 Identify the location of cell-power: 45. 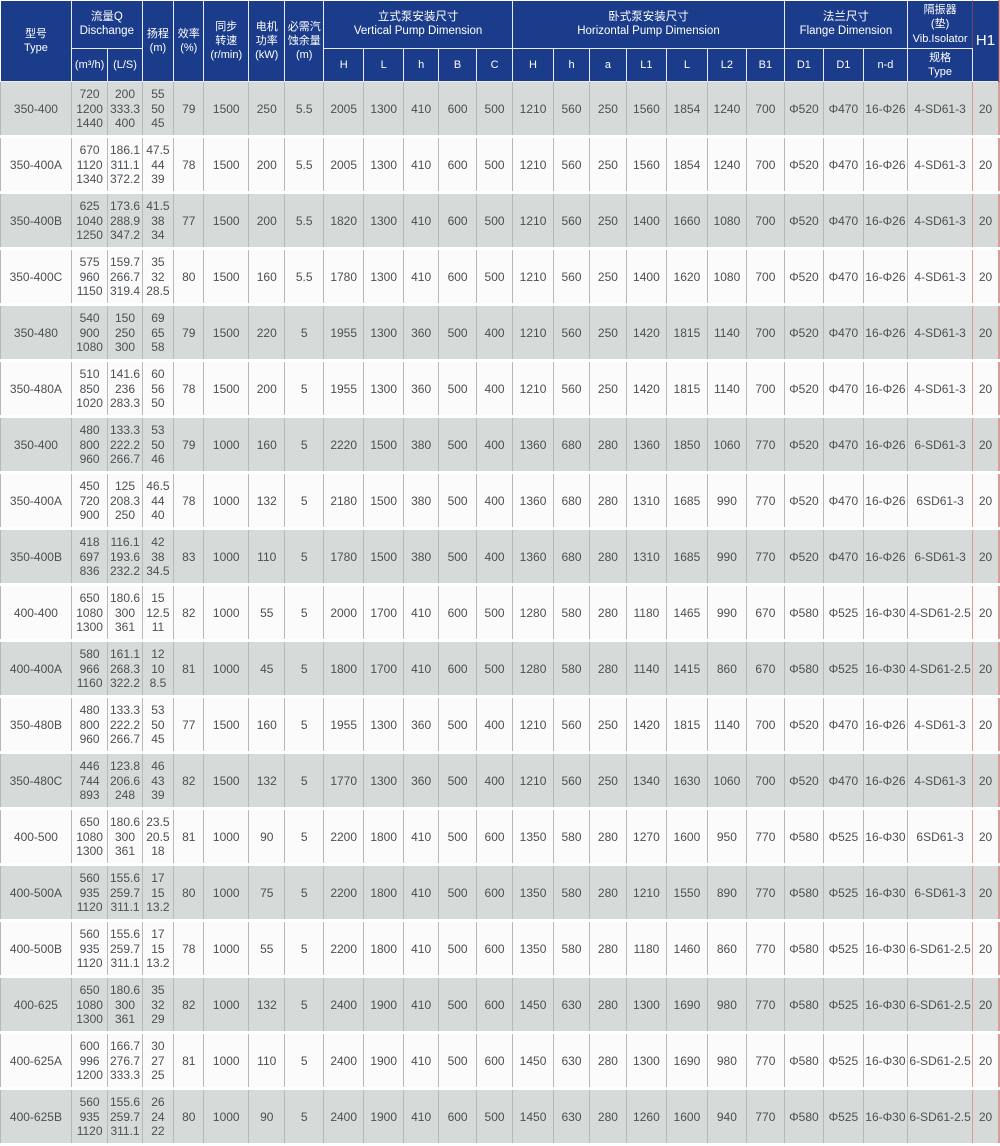
(267, 669).